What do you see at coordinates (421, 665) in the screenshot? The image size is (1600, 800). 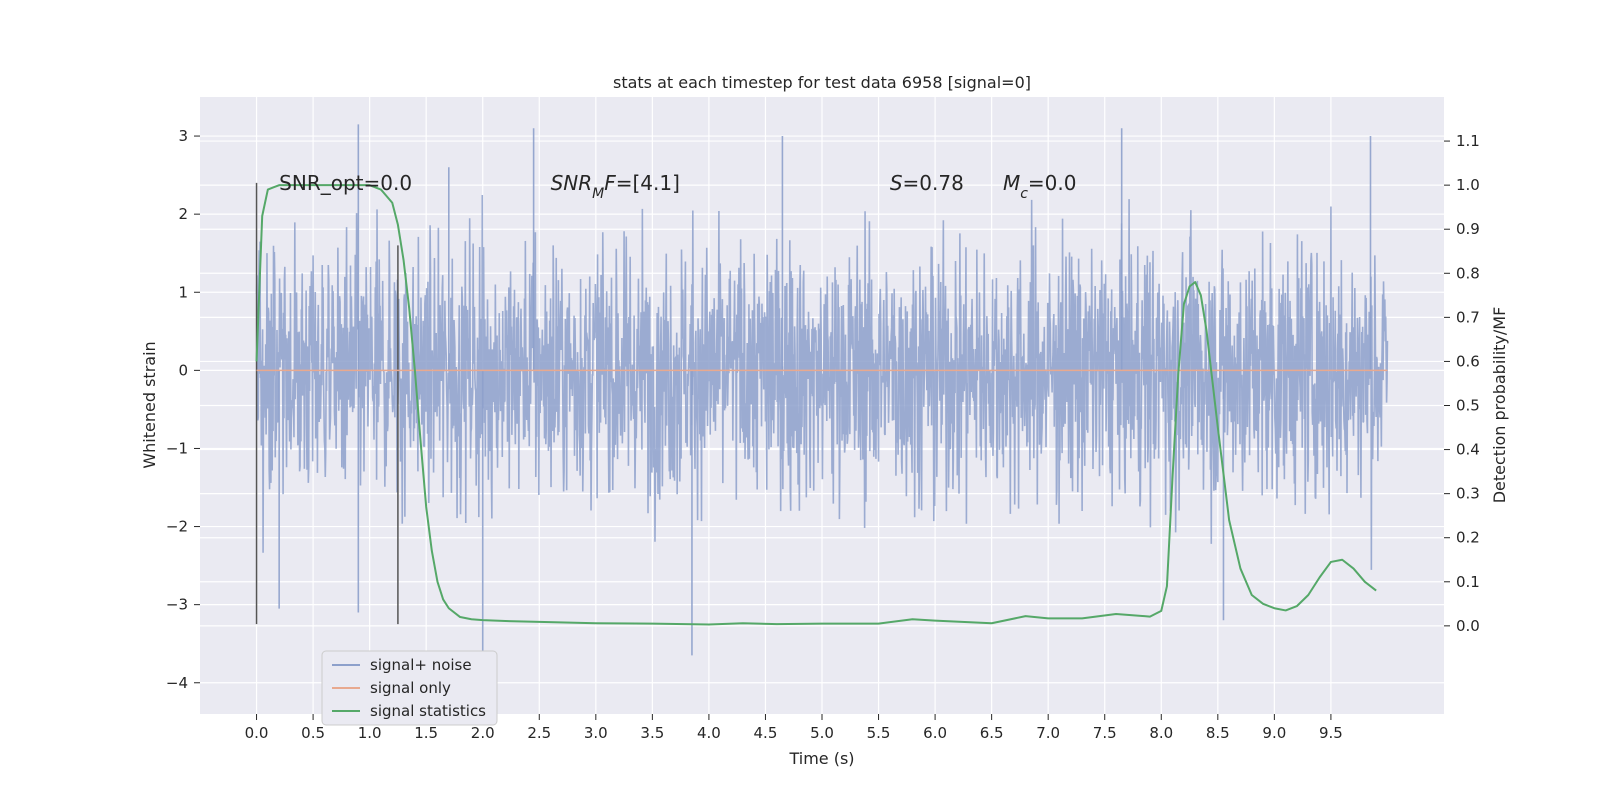 I see `legend-label: signal+ noise` at bounding box center [421, 665].